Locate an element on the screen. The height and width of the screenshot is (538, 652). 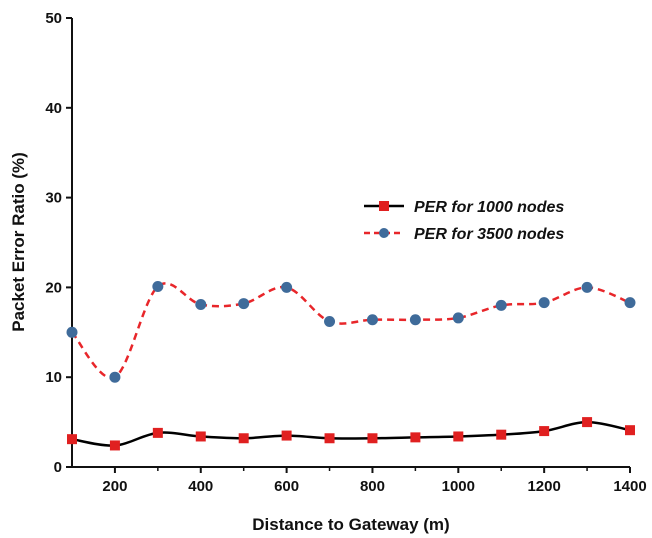
x-tick-label: 400 is located at coordinates (200, 486).